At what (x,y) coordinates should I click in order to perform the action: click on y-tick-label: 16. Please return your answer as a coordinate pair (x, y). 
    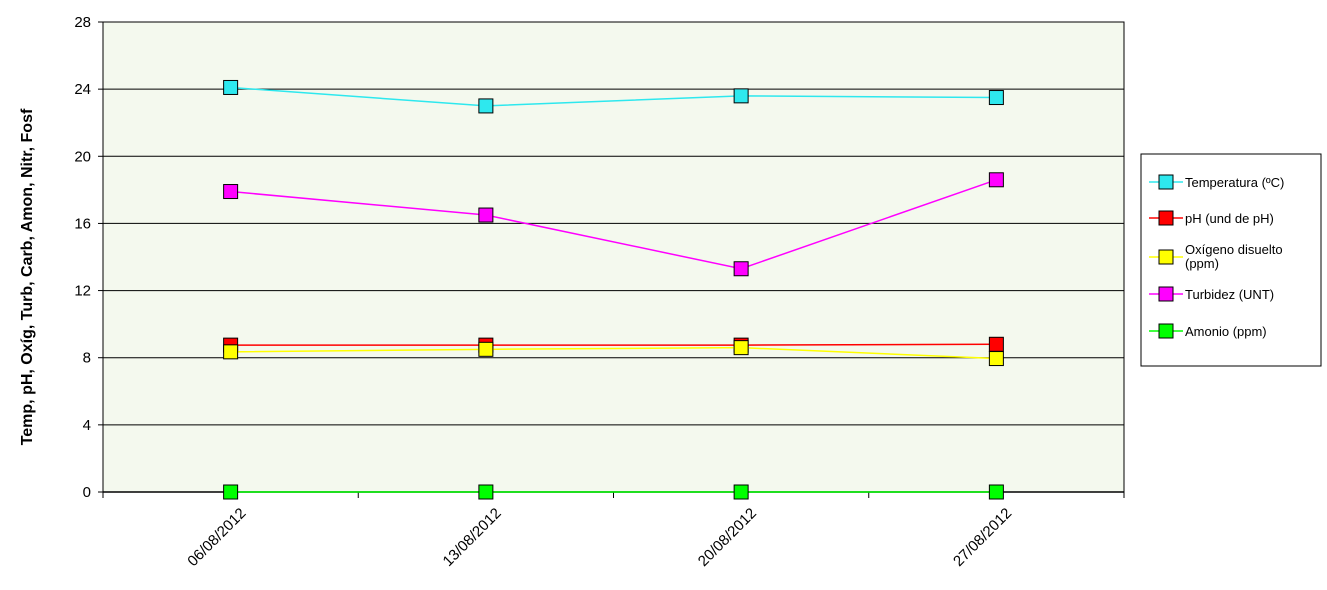
    Looking at the image, I should click on (82, 223).